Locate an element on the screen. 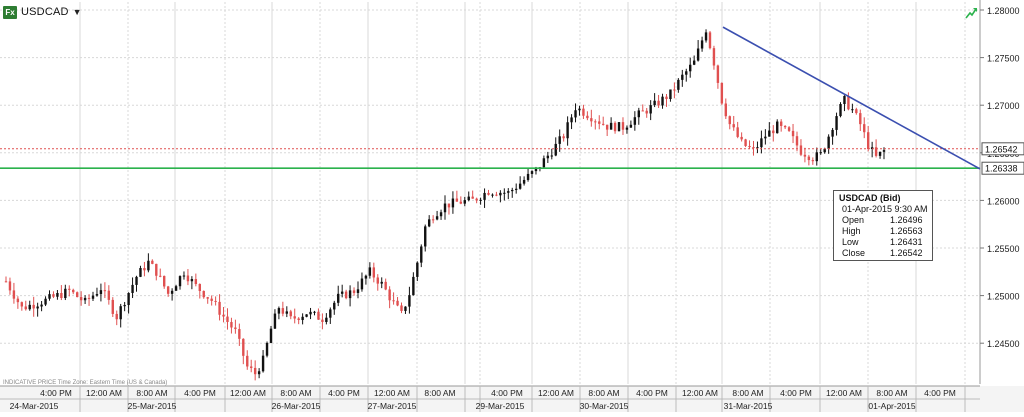  last-price-label: 1.26542 is located at coordinates (1001, 149).